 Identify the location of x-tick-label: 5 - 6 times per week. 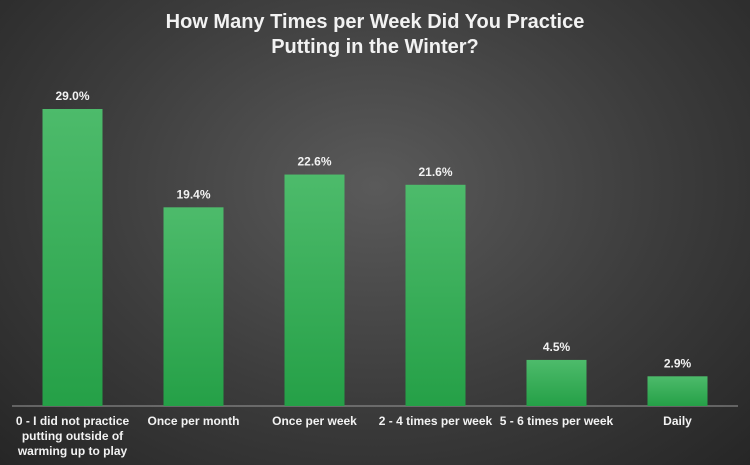
(556, 421).